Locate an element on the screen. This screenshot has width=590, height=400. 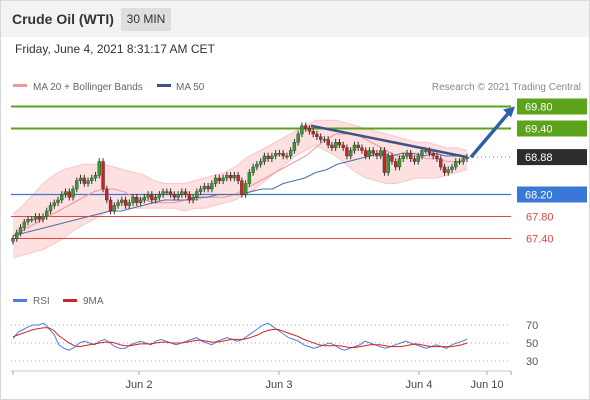
ma20-legend-swatch is located at coordinates (20, 85).